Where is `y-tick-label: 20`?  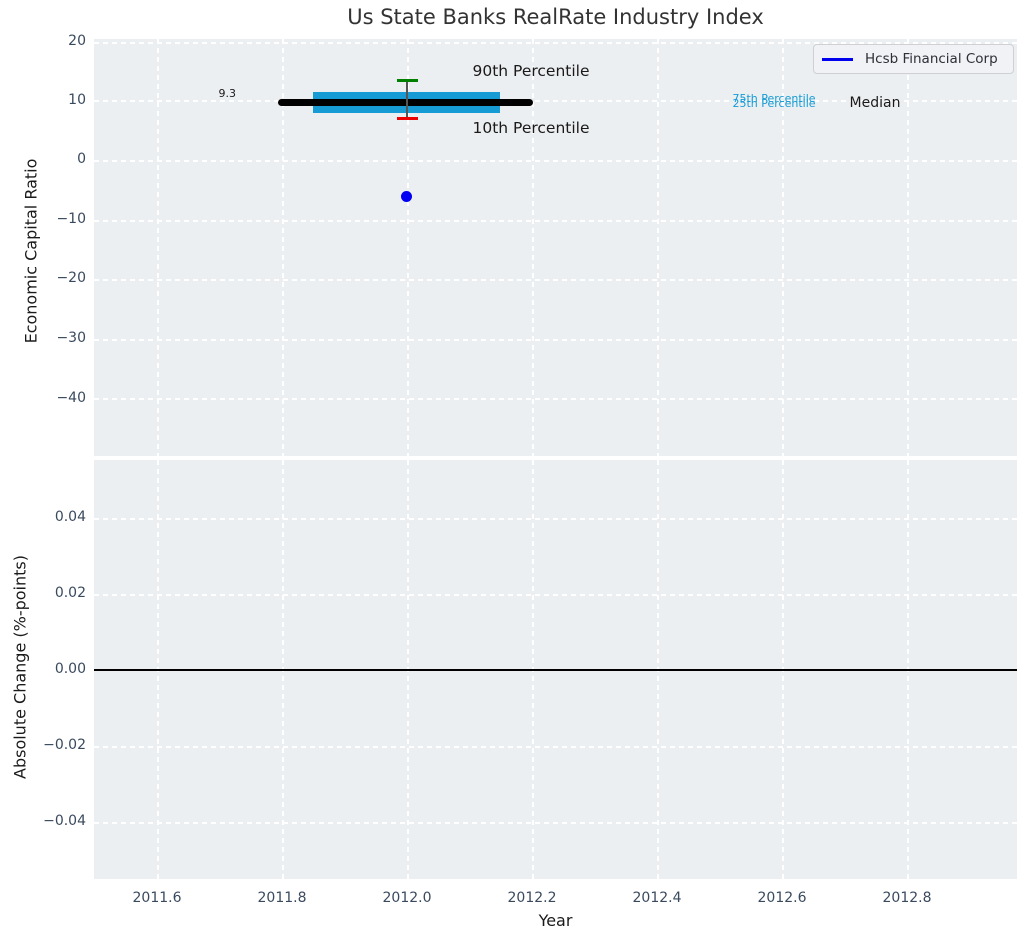
y-tick-label: 20 is located at coordinates (77, 41).